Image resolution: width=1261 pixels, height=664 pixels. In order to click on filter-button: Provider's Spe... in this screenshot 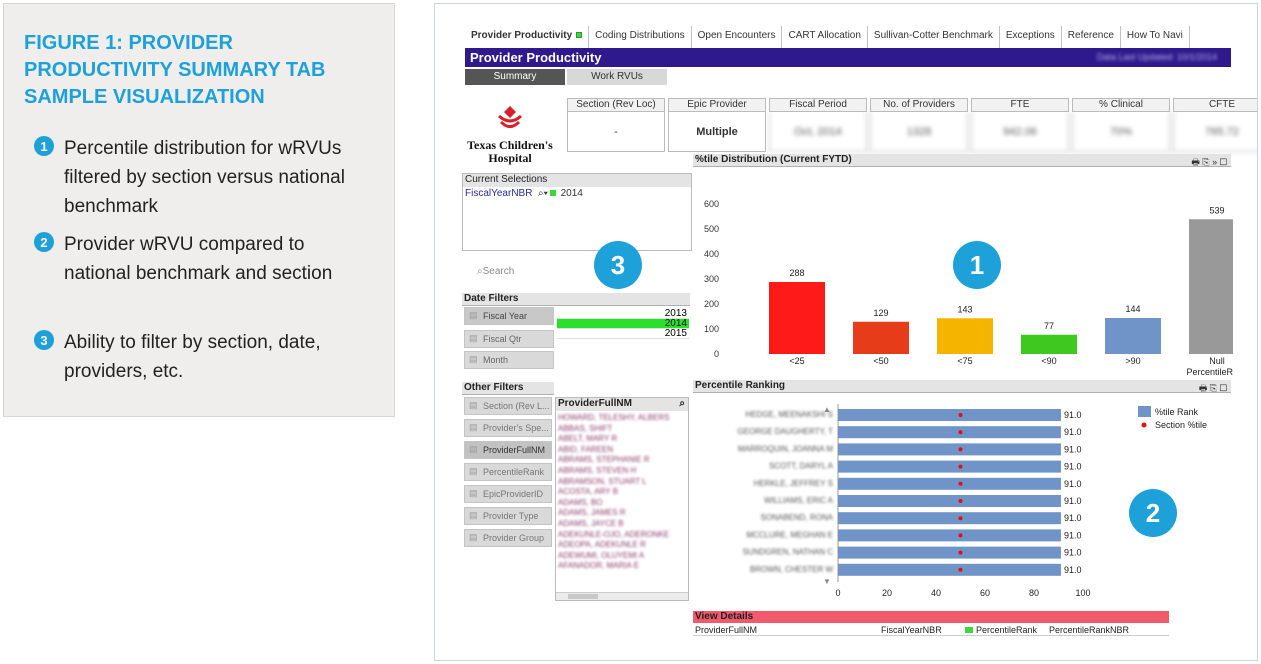, I will do `click(508, 428)`.